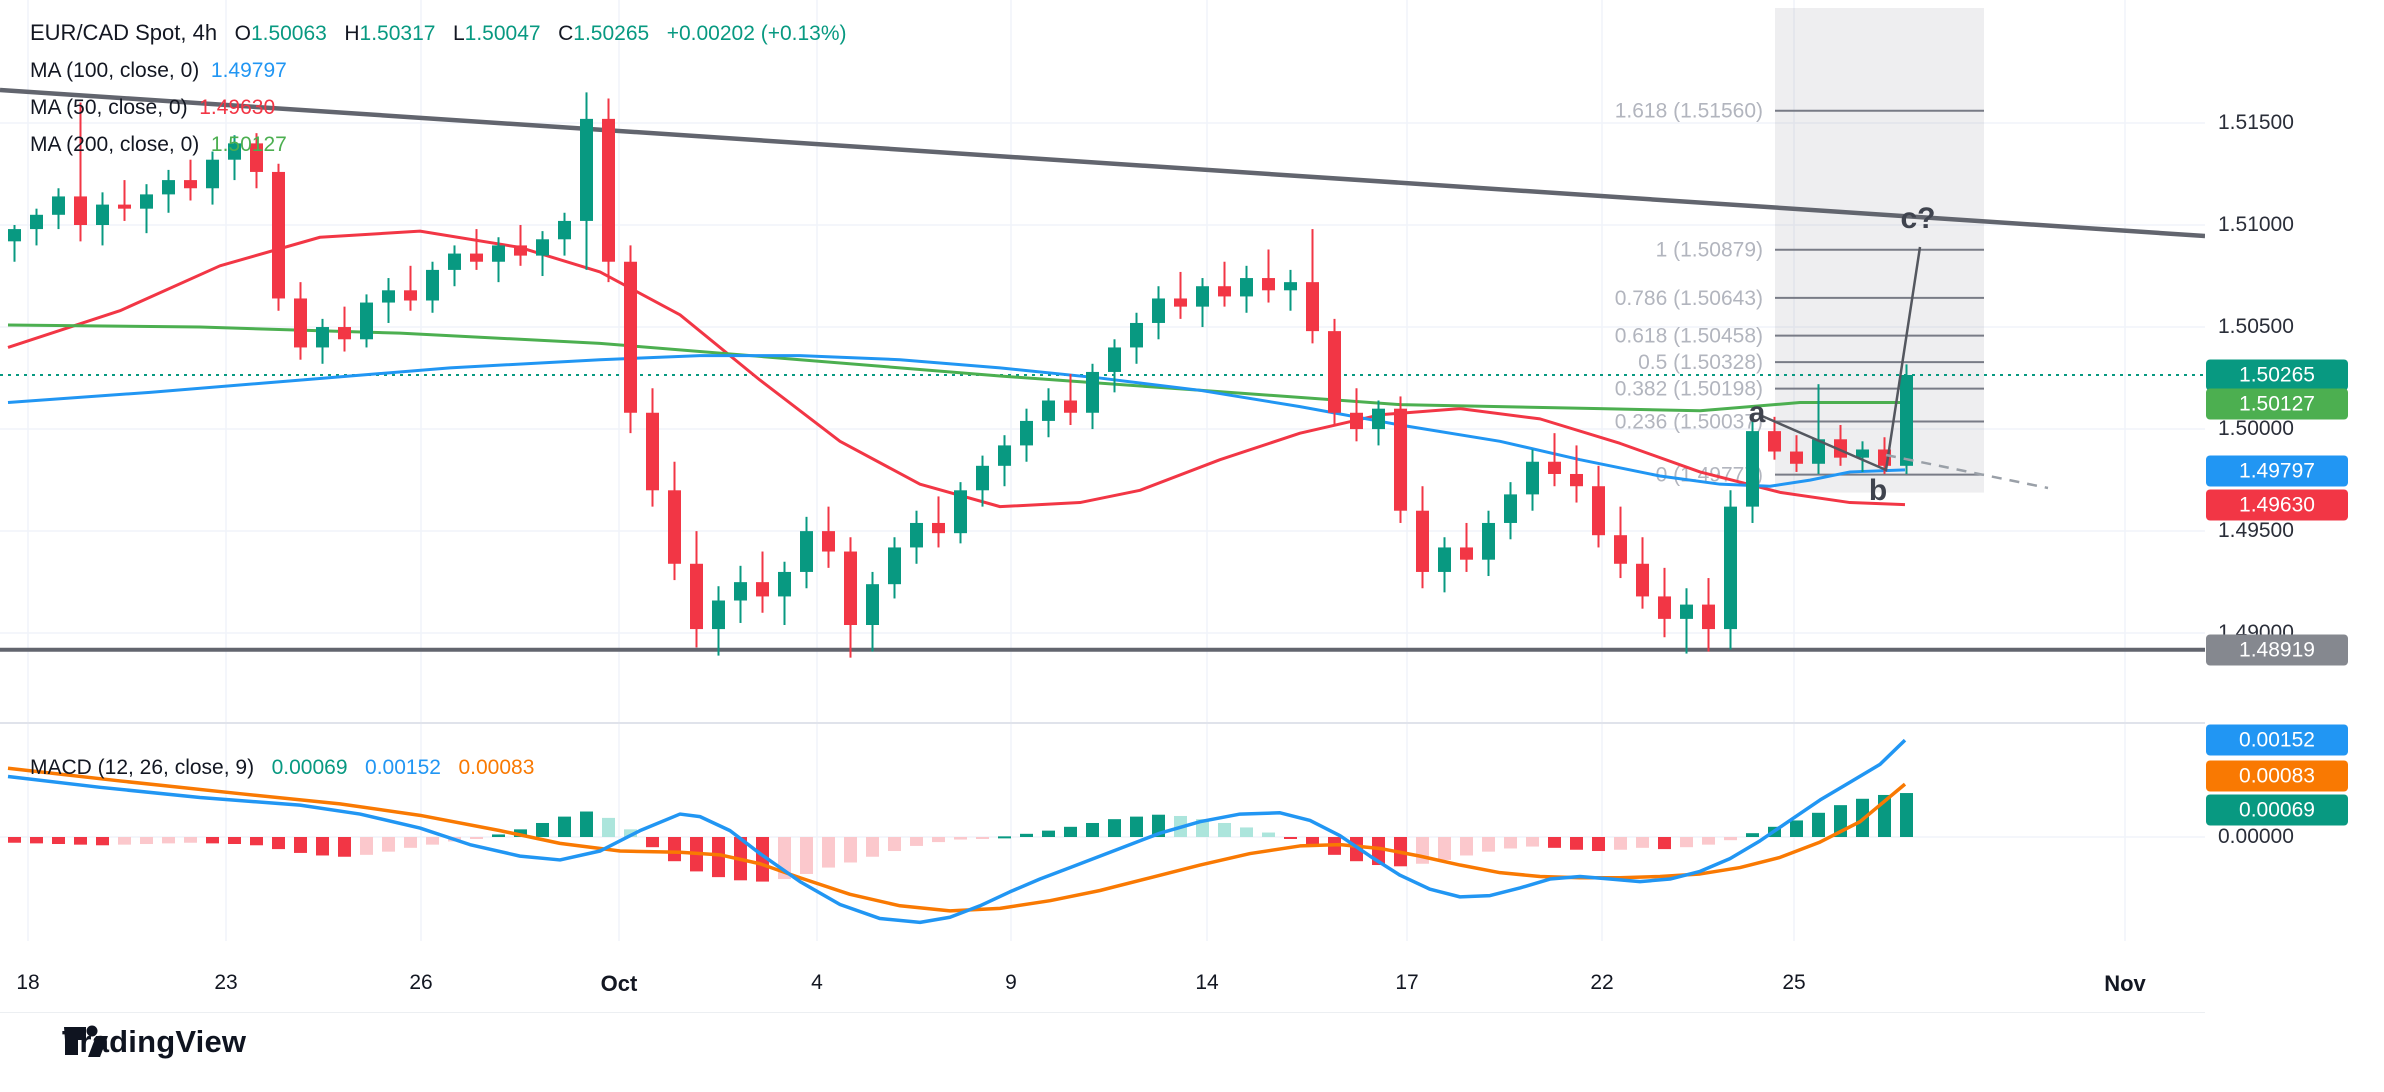  Describe the element at coordinates (1102, 163) in the screenshot. I see `descending-trendline` at that location.